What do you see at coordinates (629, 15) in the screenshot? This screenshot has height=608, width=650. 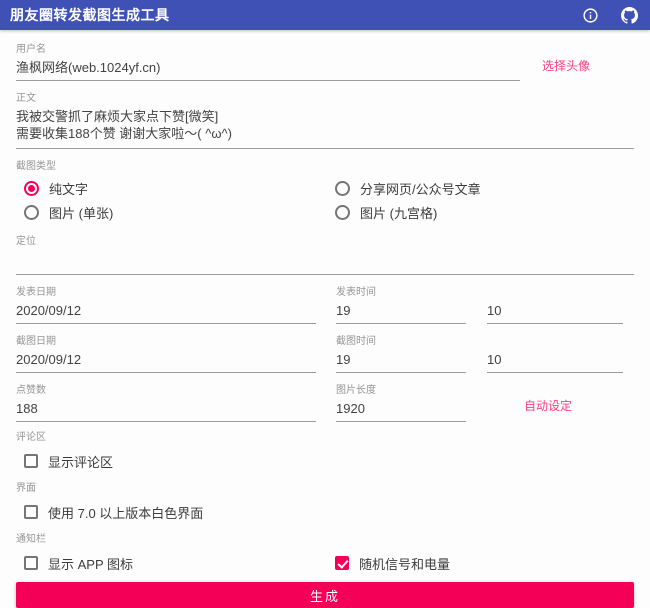 I see `github-icon` at bounding box center [629, 15].